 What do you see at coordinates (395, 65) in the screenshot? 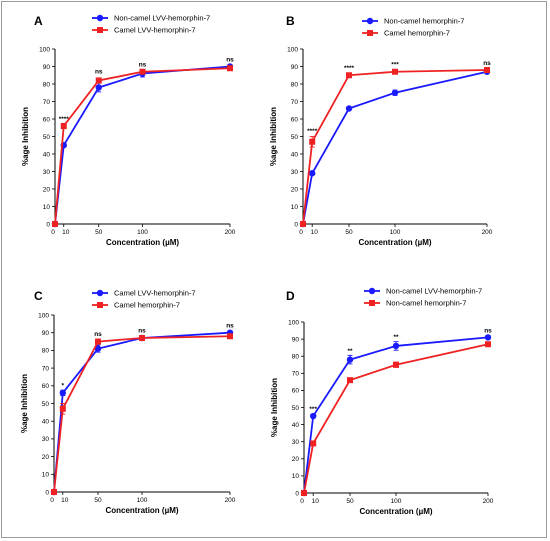
I see `significance-label: ***` at bounding box center [395, 65].